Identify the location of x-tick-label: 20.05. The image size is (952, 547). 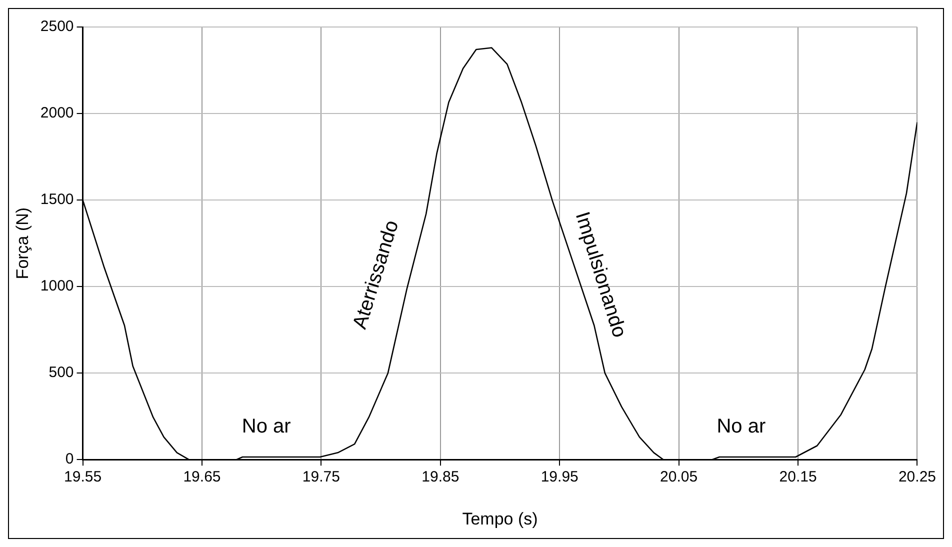
(679, 477).